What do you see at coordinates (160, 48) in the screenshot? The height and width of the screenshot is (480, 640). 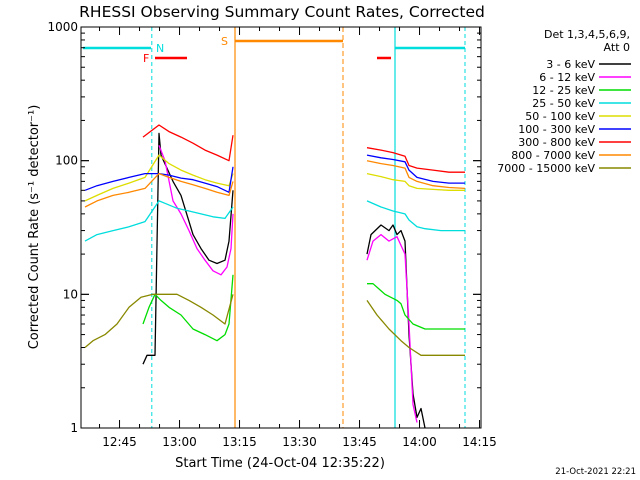 I see `marker-n: N` at bounding box center [160, 48].